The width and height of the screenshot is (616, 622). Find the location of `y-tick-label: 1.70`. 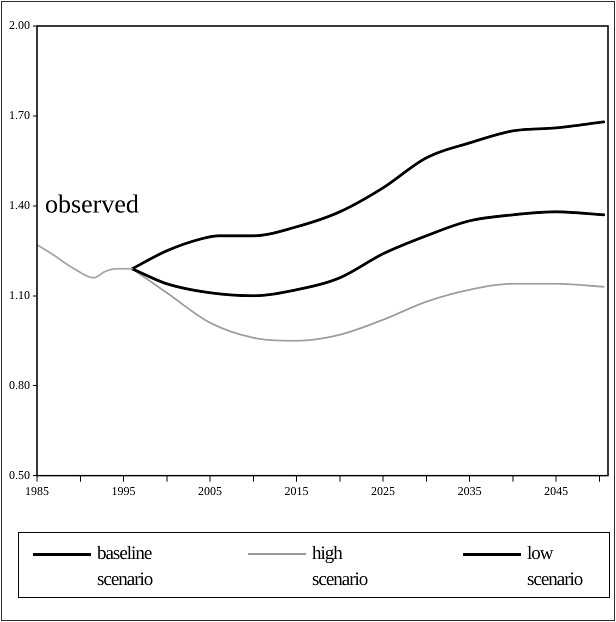

y-tick-label: 1.70 is located at coordinates (19, 115).